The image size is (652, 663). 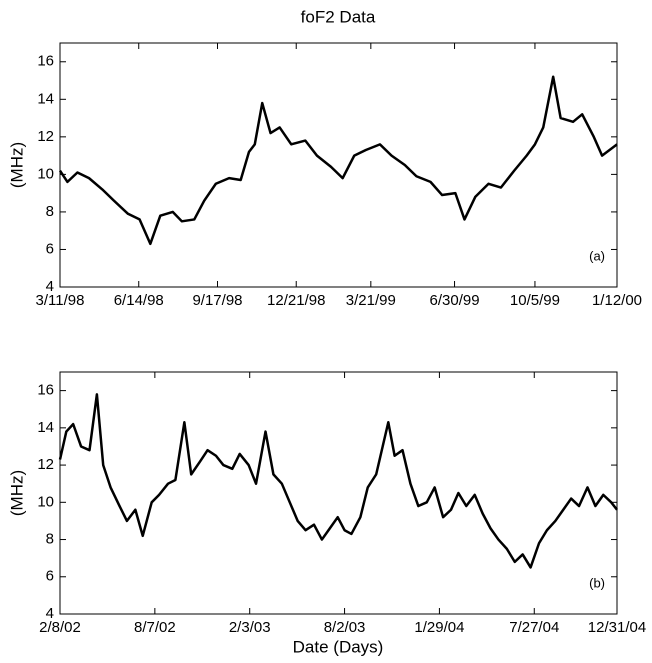 I want to click on x-tick-label: 6/14/98, so click(x=139, y=300).